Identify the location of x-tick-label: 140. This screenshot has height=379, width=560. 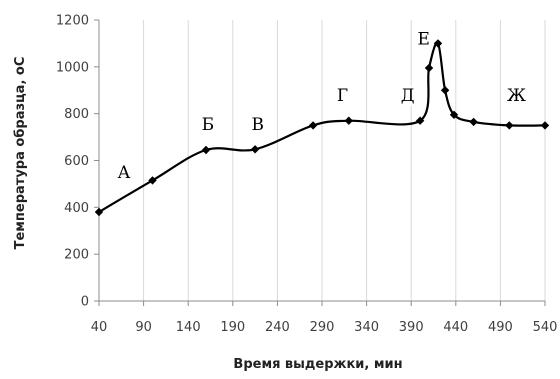
(188, 327).